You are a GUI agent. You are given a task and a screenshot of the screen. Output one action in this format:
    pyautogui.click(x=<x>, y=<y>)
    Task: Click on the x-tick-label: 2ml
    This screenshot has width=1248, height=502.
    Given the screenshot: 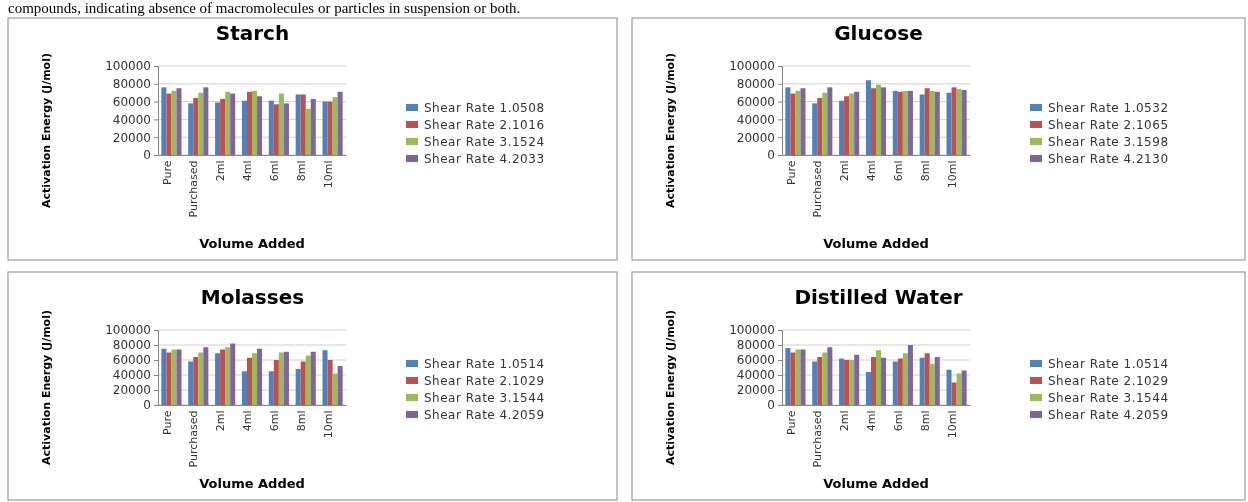 What is the action you would take?
    pyautogui.click(x=845, y=171)
    